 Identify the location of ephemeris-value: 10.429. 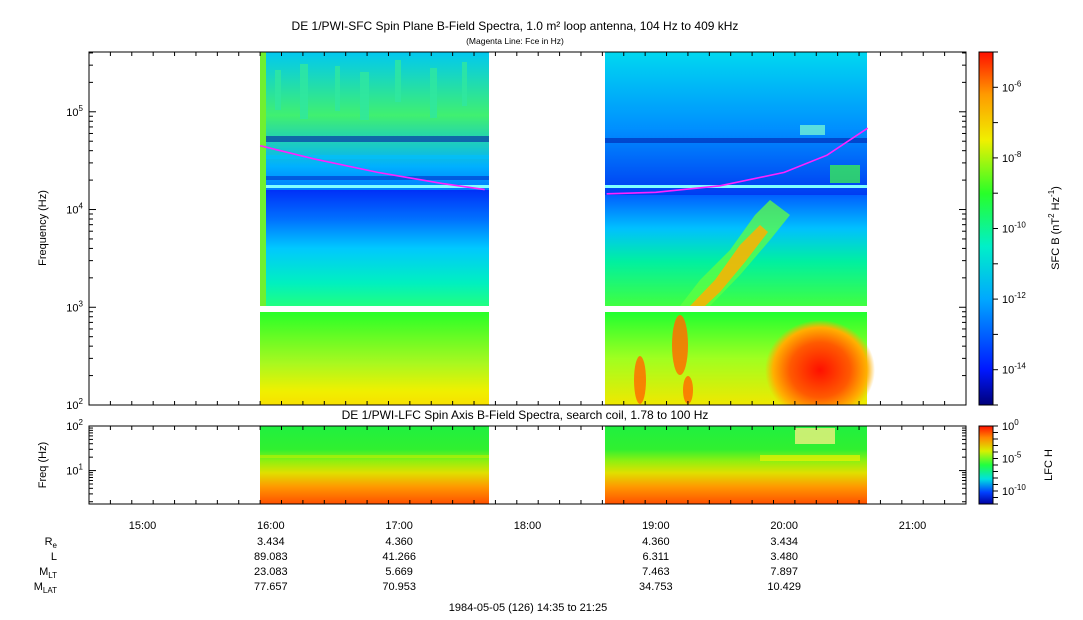
(784, 587).